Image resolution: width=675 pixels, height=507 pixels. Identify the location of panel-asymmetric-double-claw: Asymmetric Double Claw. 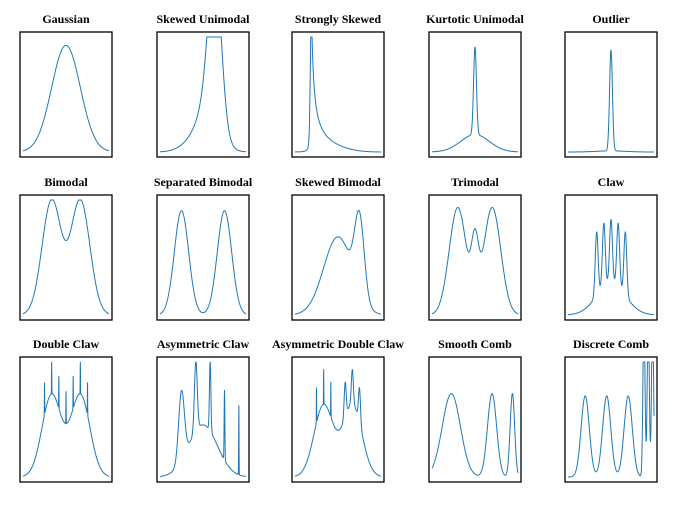
(338, 410).